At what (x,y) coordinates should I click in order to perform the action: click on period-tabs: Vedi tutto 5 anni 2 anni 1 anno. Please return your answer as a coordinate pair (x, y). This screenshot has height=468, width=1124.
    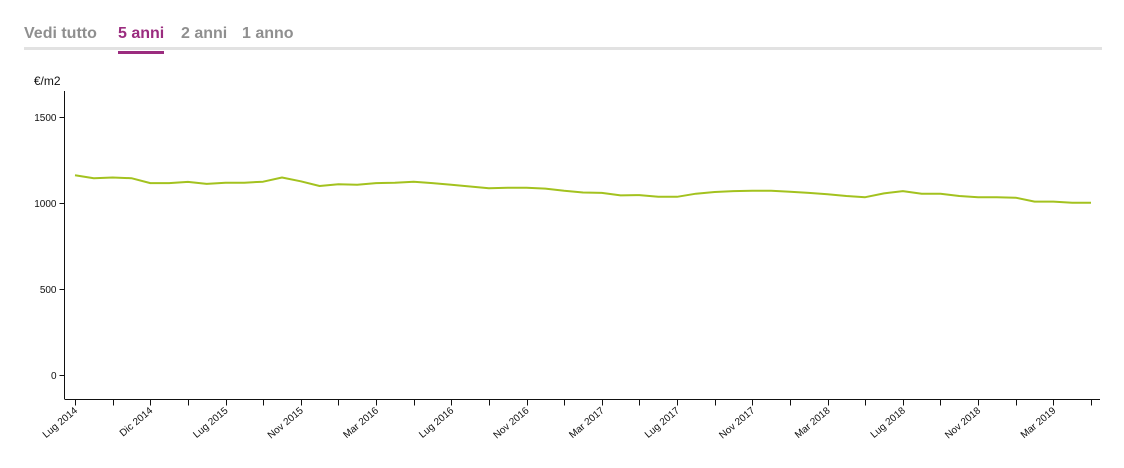
    Looking at the image, I should click on (563, 34).